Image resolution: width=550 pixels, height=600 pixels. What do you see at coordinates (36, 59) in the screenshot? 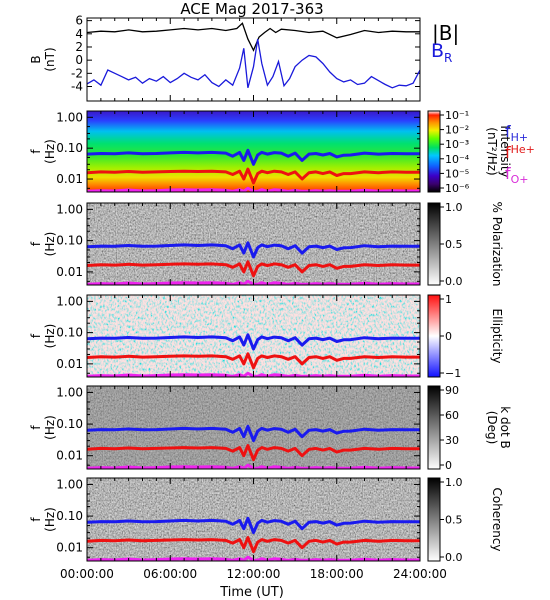
I see `ylabel-main: B` at bounding box center [36, 59].